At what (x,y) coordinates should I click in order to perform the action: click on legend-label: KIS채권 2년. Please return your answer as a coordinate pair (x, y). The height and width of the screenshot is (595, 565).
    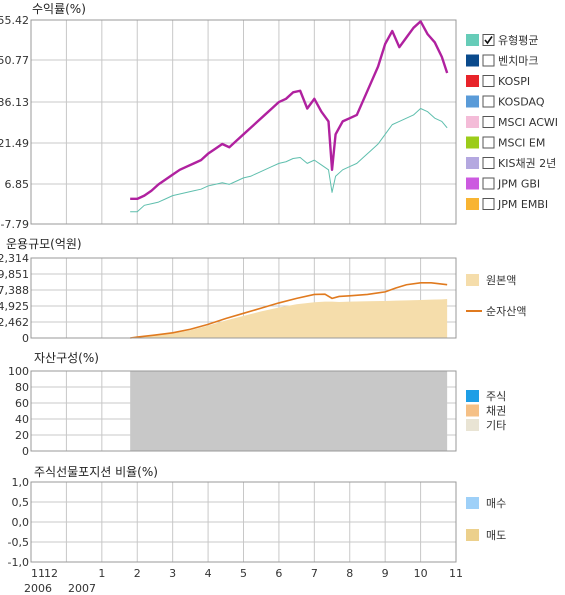
    Looking at the image, I should click on (527, 163).